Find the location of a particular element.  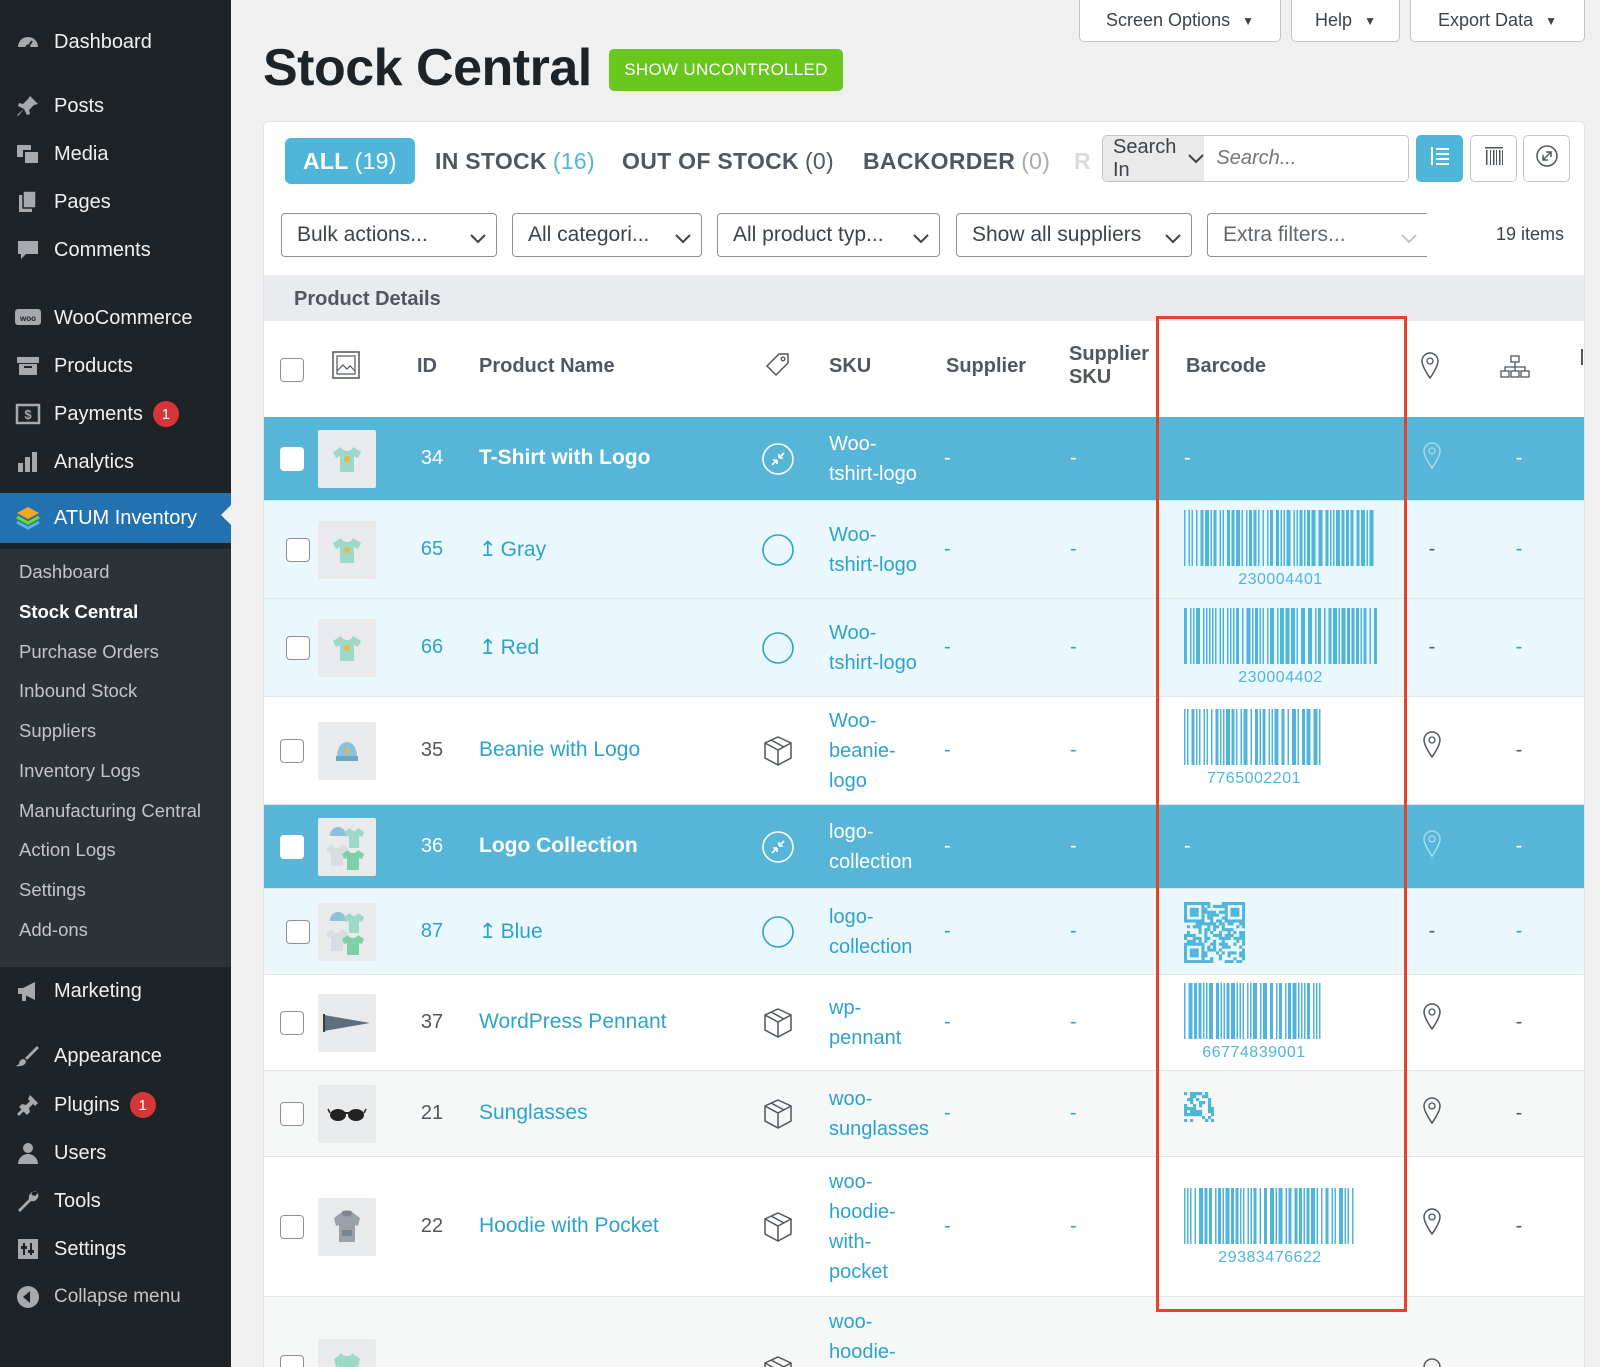

menu-products: Products is located at coordinates (115, 366).